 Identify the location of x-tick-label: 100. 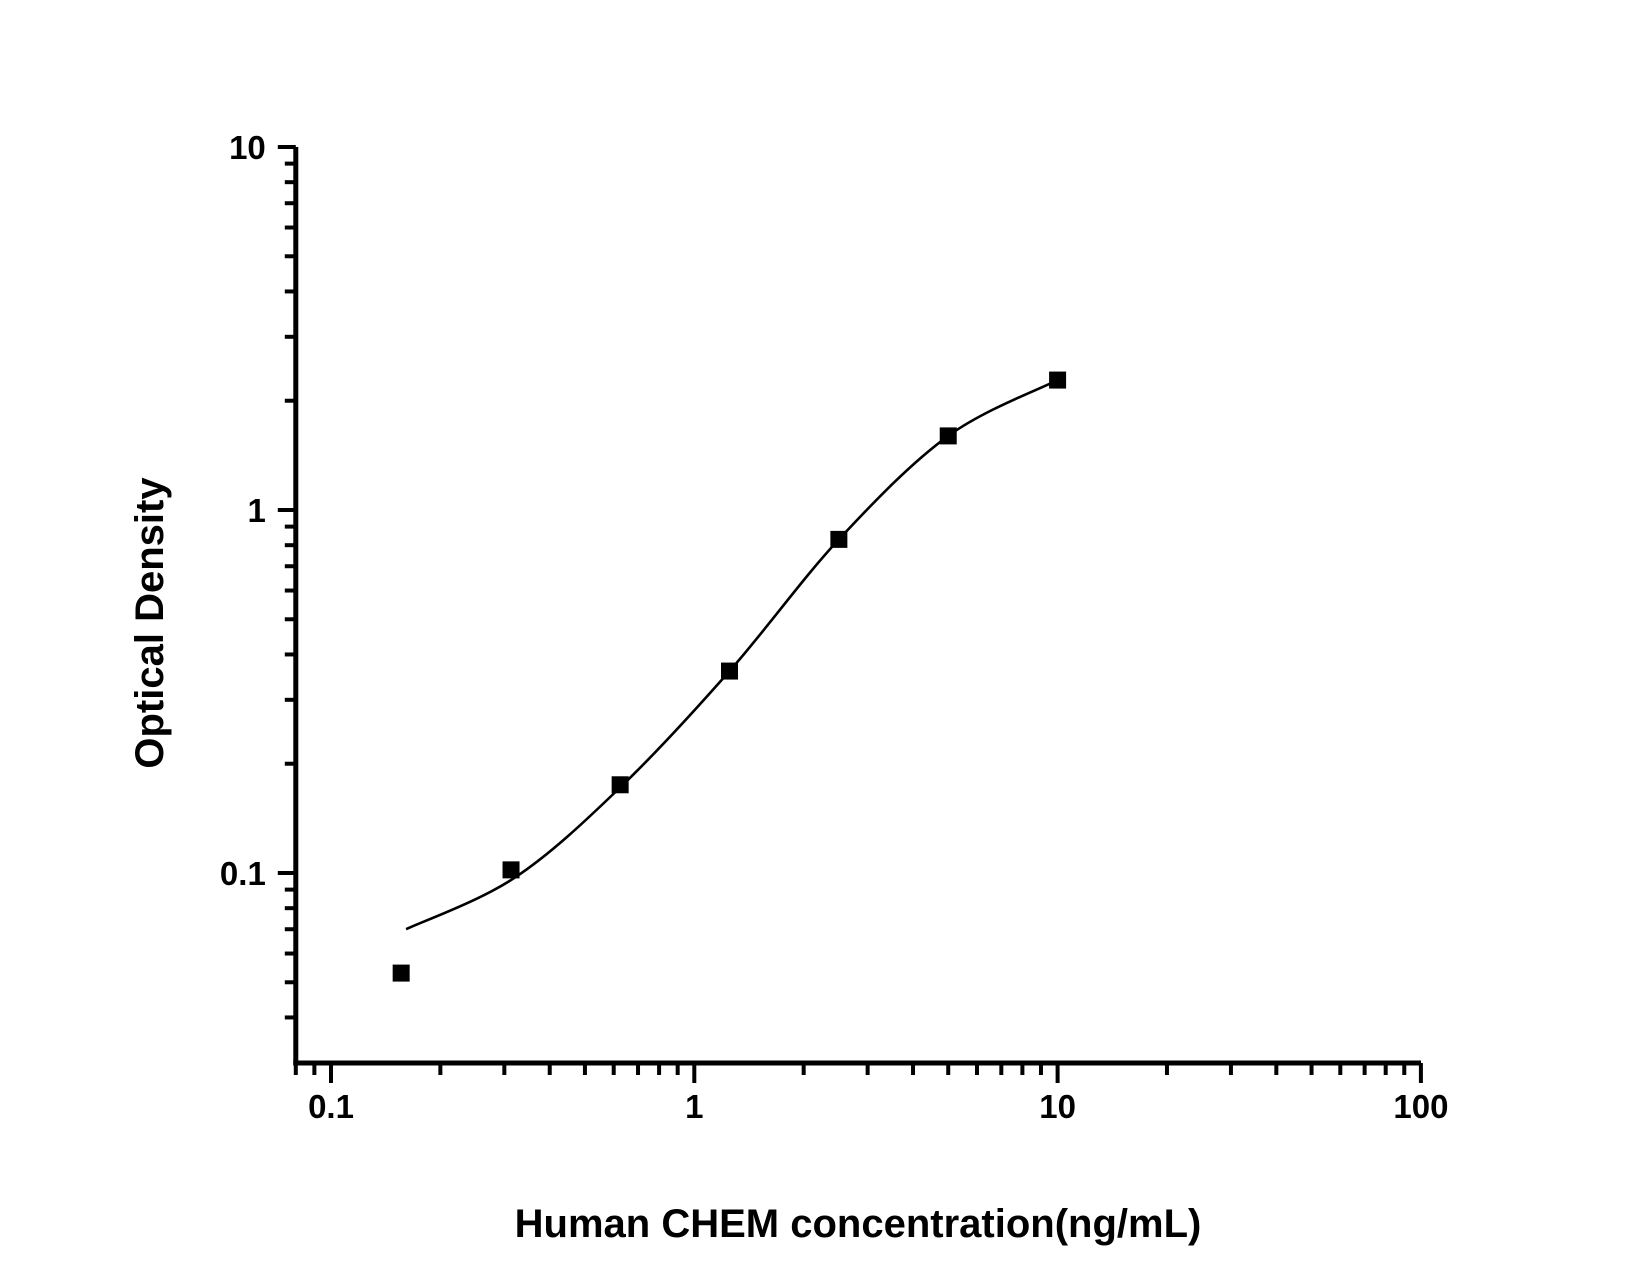
(1420, 1106).